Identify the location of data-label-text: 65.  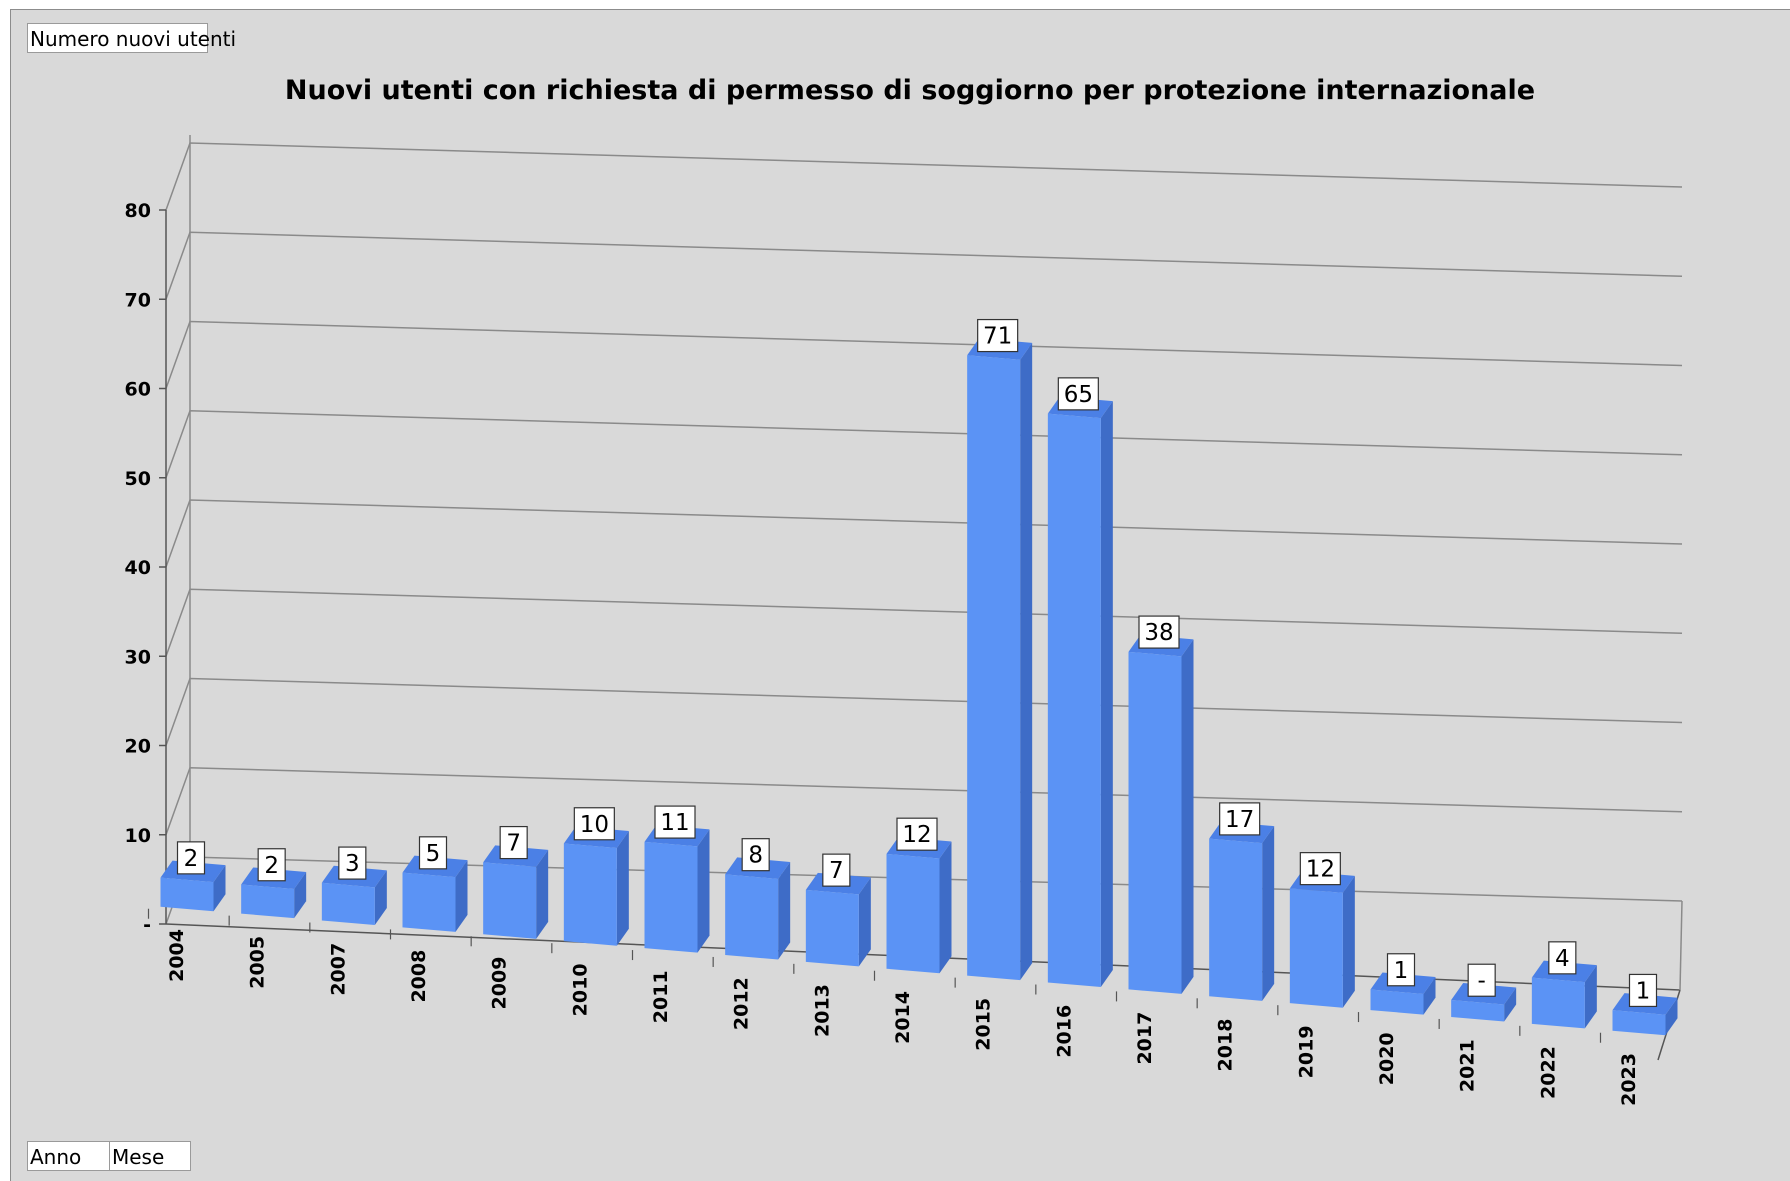
(1078, 395).